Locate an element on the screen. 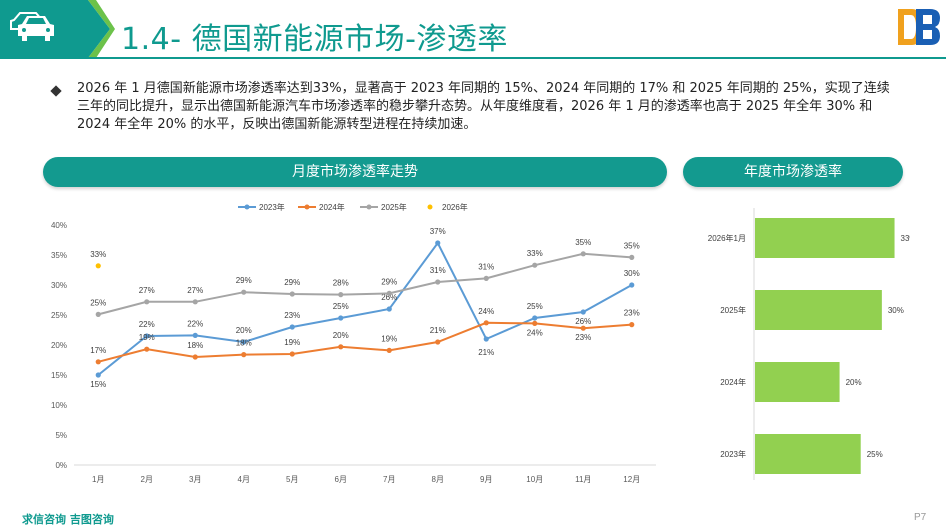  data-label: 33% is located at coordinates (535, 253).